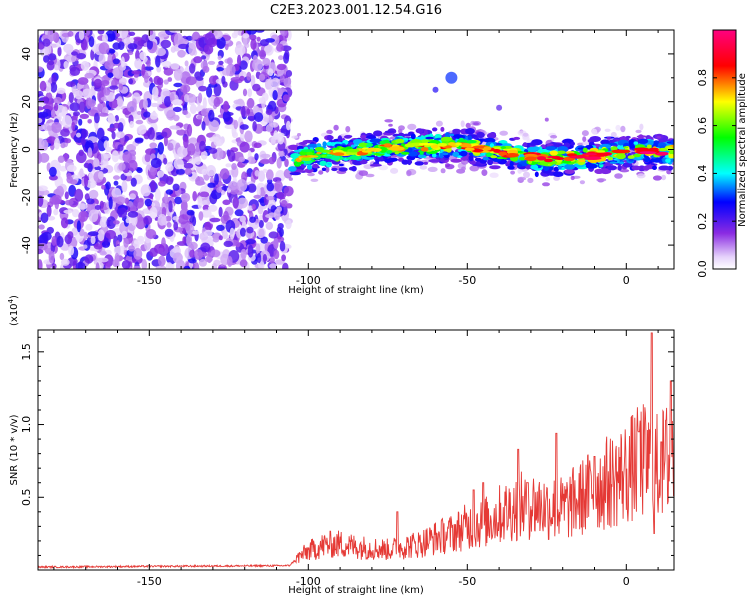 The height and width of the screenshot is (600, 750). Describe the element at coordinates (13, 310) in the screenshot. I see `snr-multiplier: (x104)` at that location.